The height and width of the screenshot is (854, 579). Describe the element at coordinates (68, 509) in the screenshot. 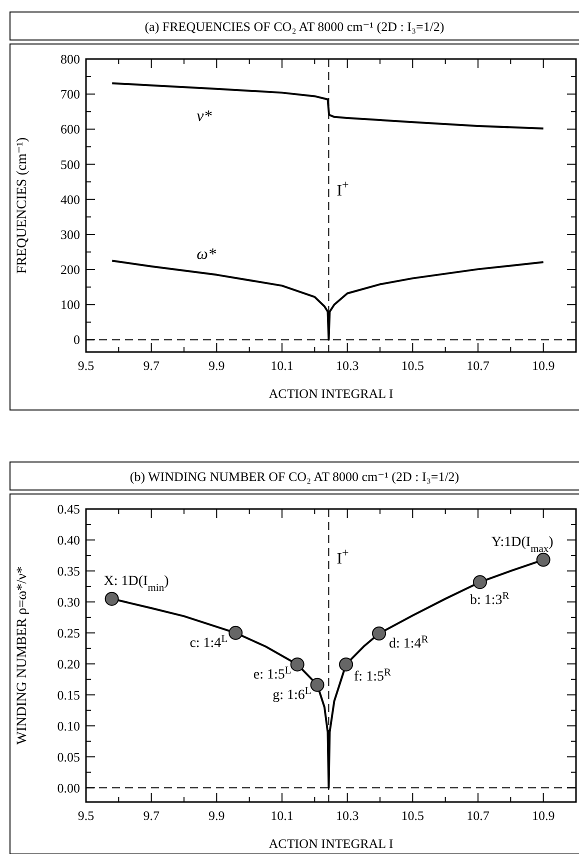

I see `y-tick-label: 0.45` at that location.